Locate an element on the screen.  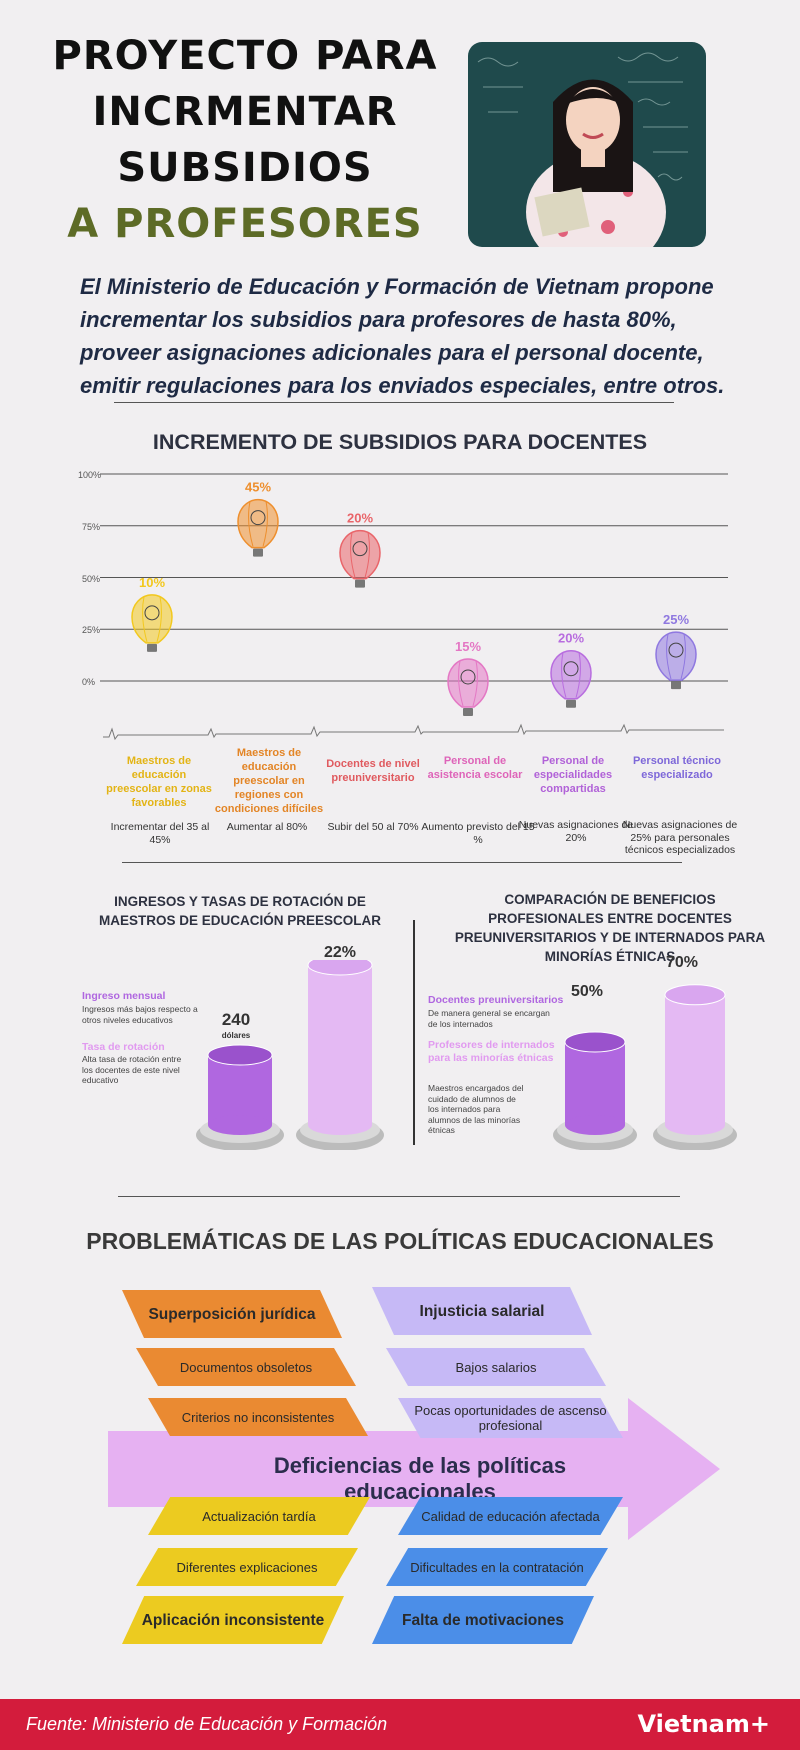
problem-tag: Injusticia salarial is located at coordinates (482, 1311).